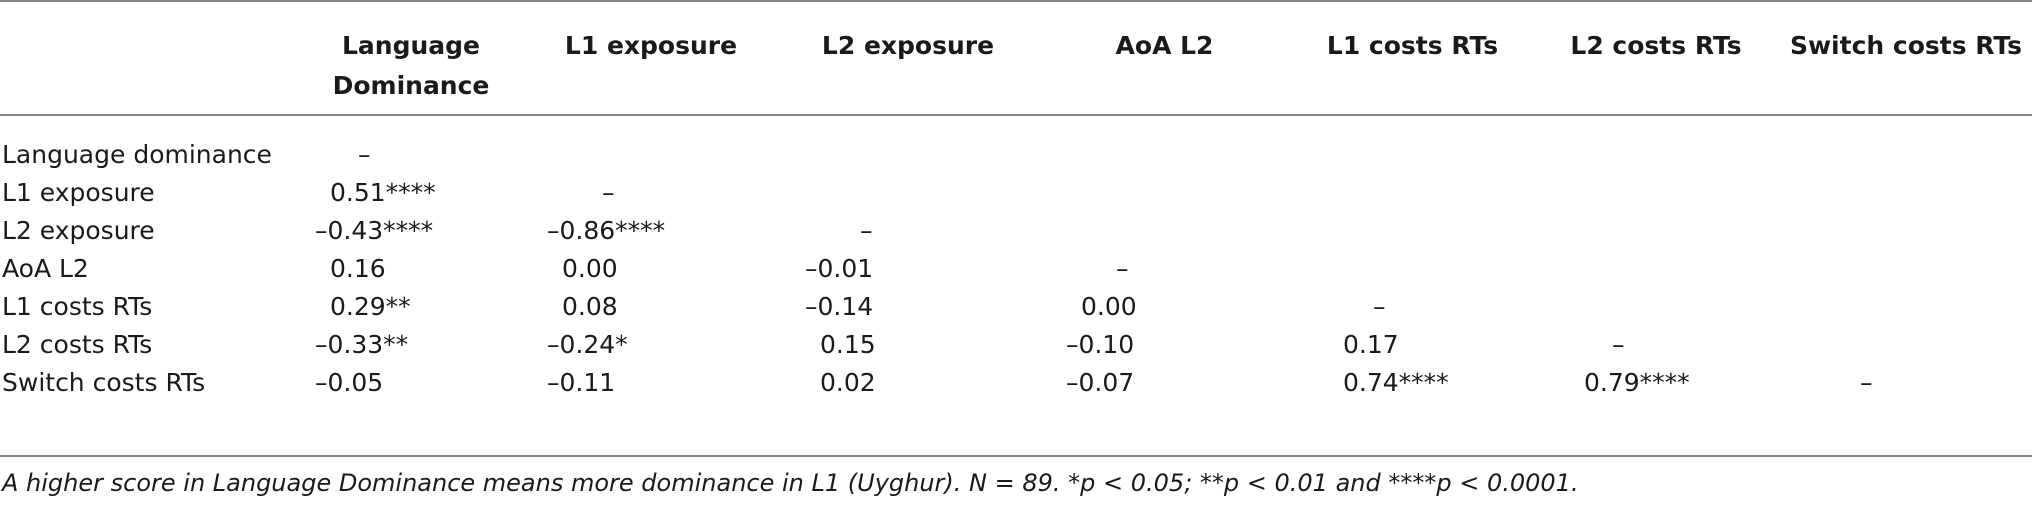 The image size is (2032, 507). Describe the element at coordinates (908, 387) in the screenshot. I see `table-cell: 0.02` at that location.